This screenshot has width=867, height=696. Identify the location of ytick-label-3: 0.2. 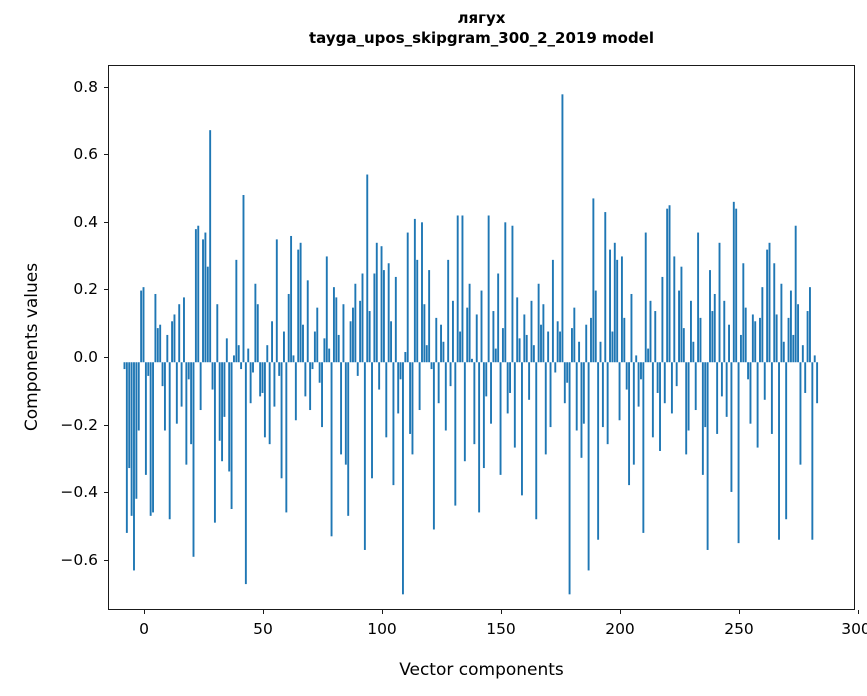
(85, 289).